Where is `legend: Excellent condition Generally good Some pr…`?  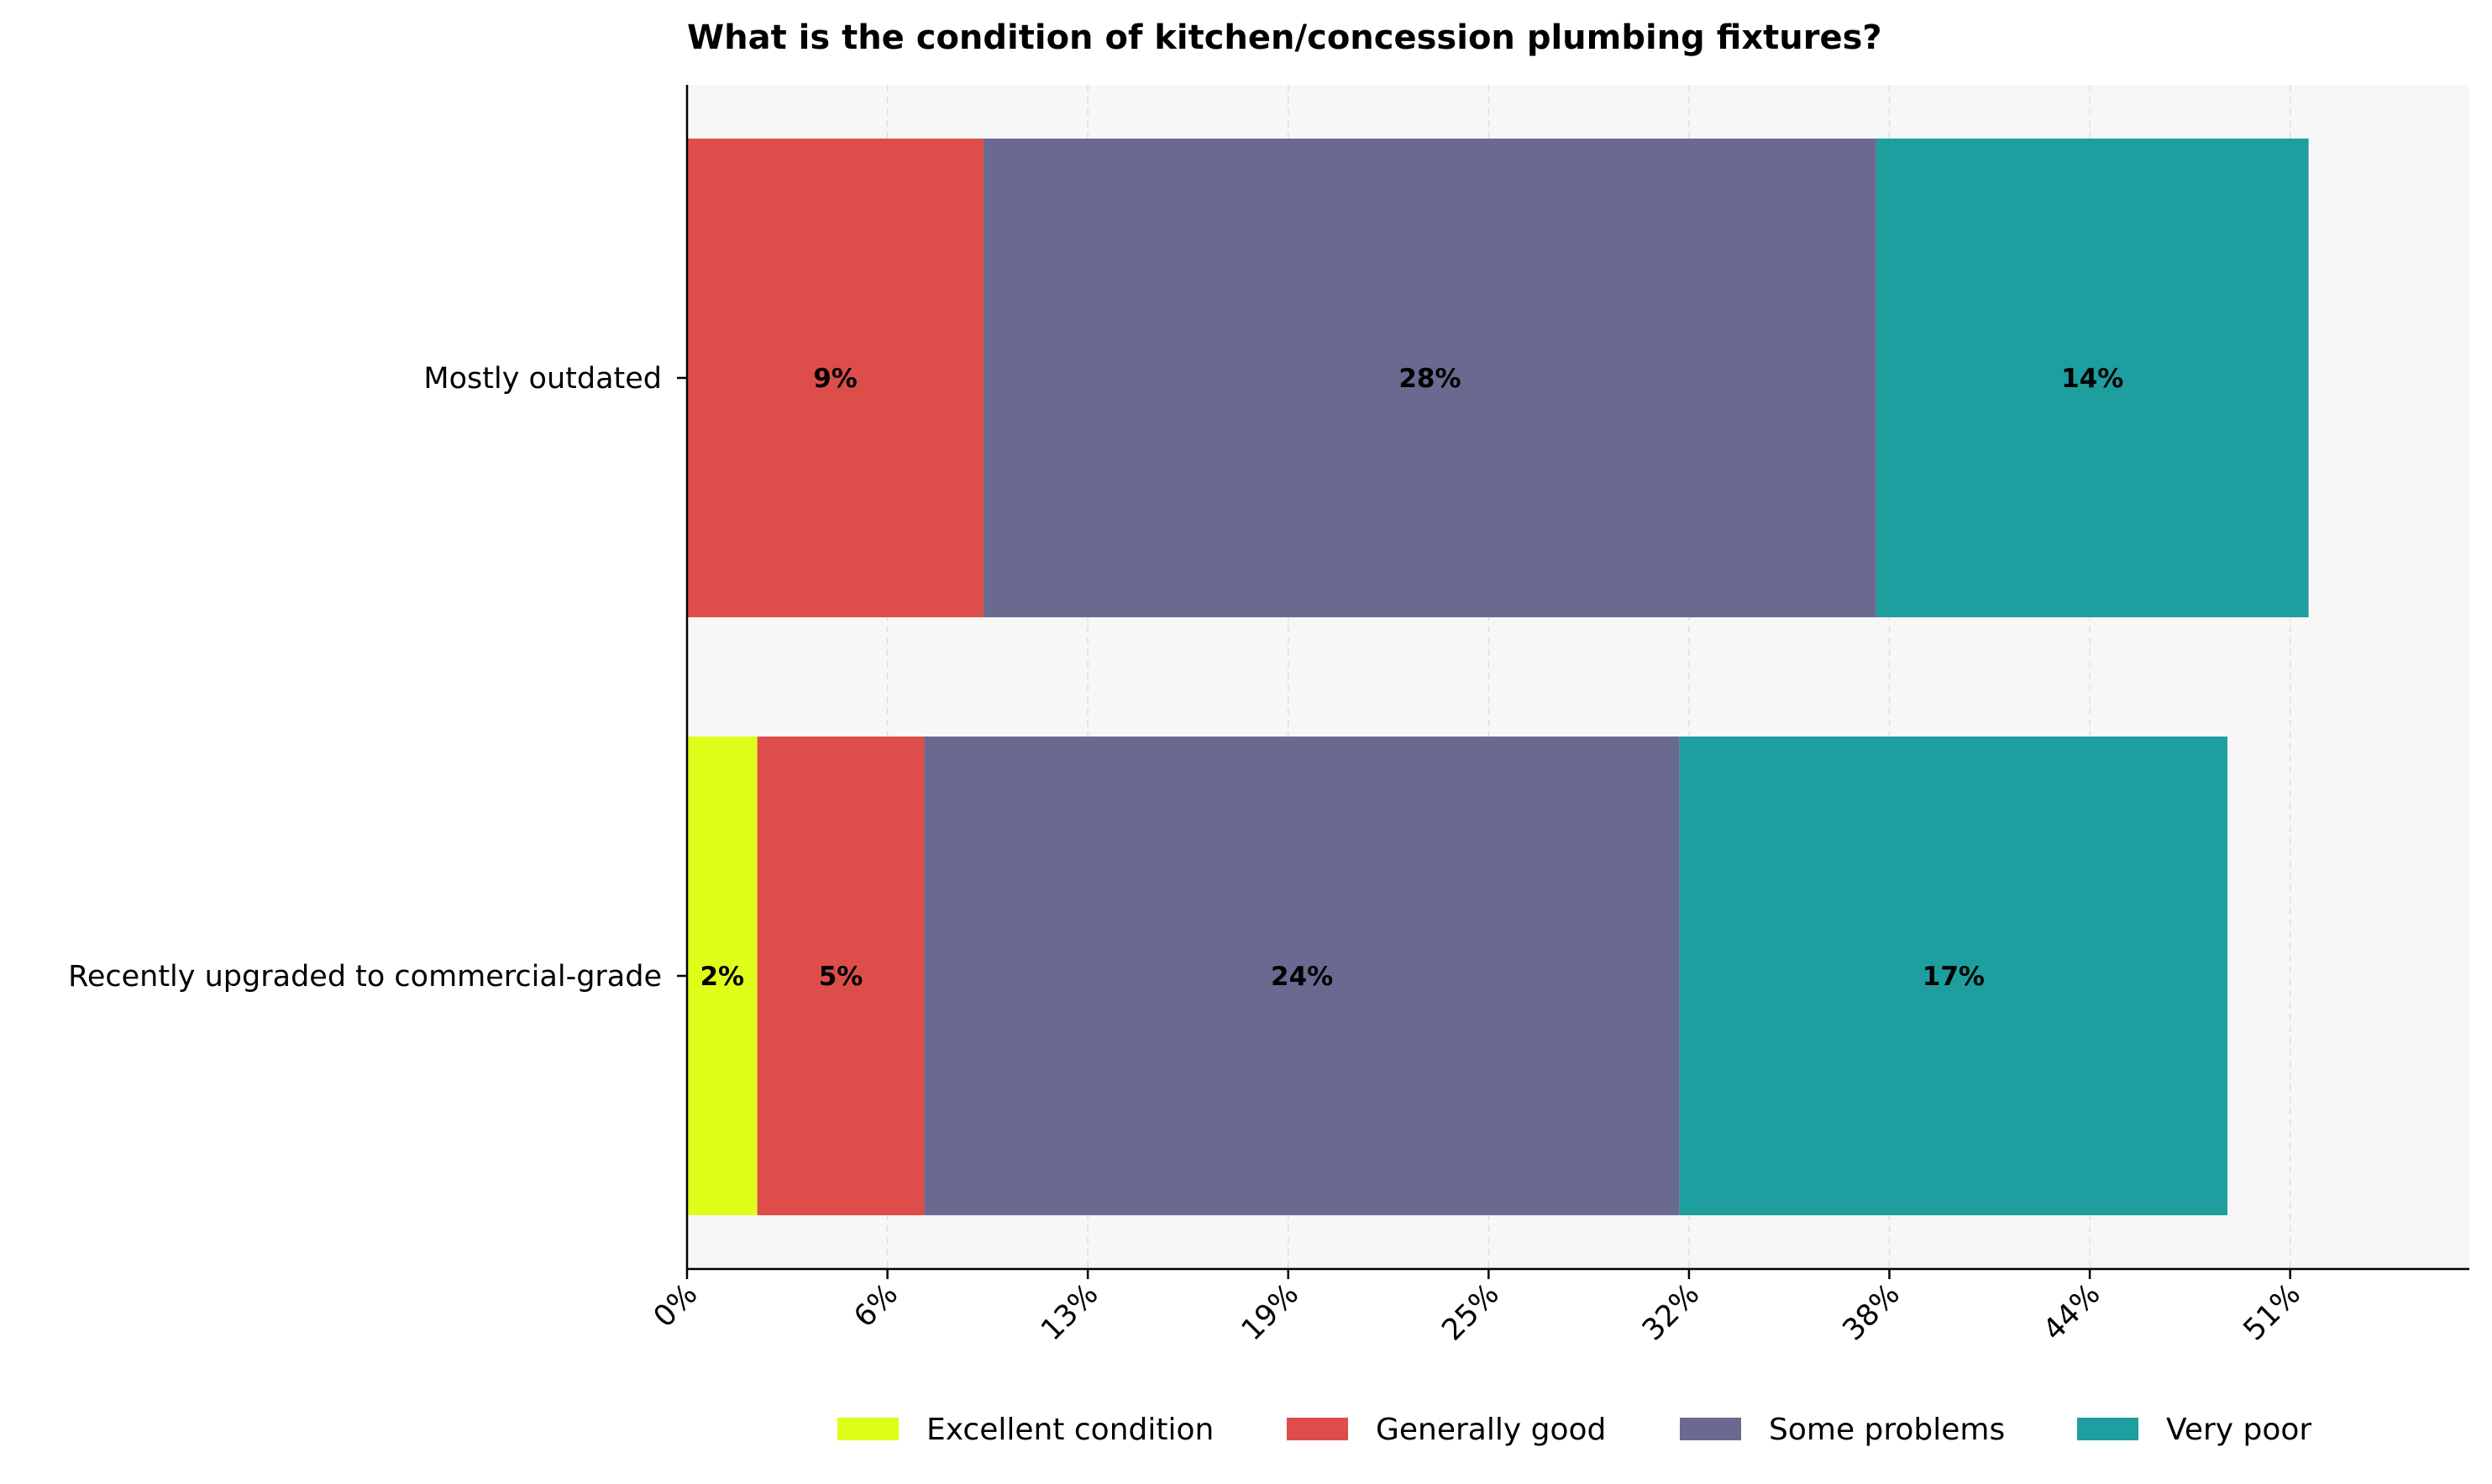
legend: Excellent condition Generally good Some pr… is located at coordinates (1574, 1430).